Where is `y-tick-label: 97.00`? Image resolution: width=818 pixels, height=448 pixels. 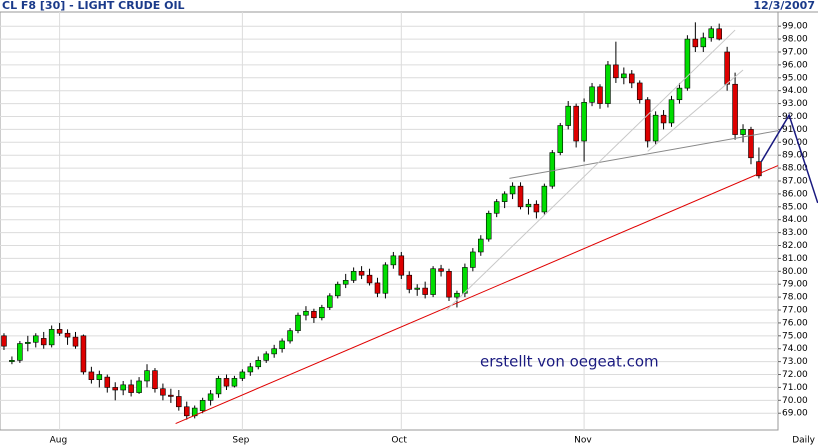
y-tick-label: 97.00 is located at coordinates (795, 52).